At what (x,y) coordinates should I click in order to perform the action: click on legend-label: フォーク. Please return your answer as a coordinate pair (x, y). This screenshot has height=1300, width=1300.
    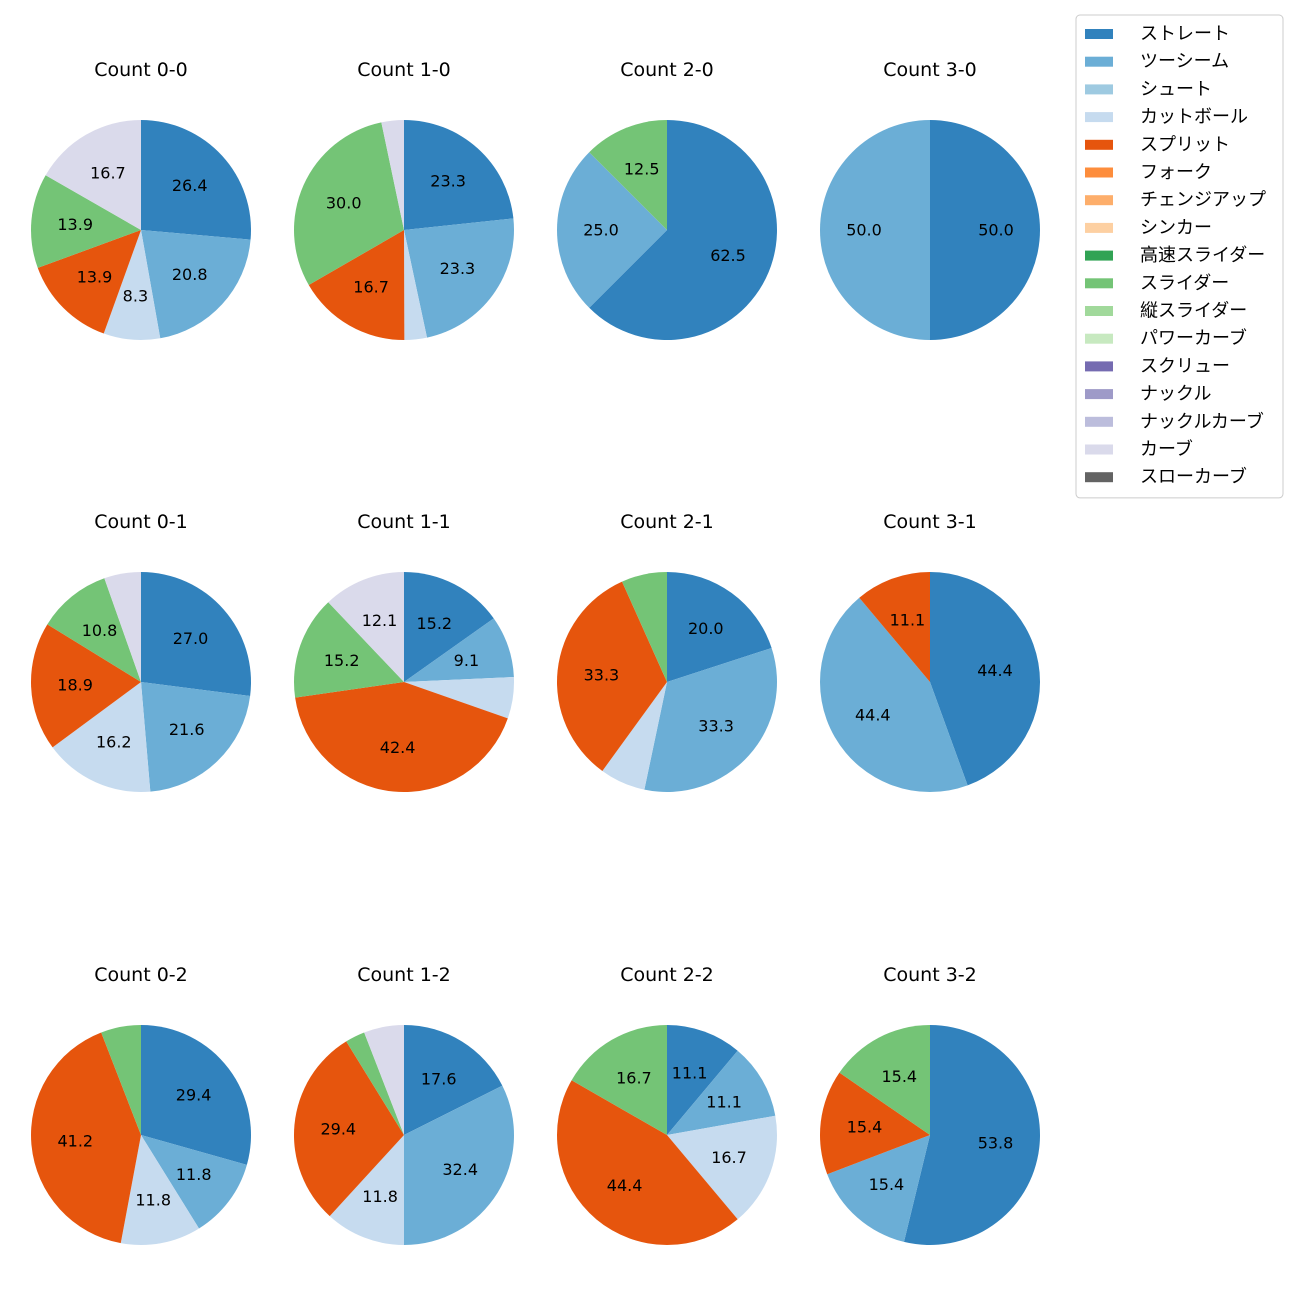
    Looking at the image, I should click on (1176, 172).